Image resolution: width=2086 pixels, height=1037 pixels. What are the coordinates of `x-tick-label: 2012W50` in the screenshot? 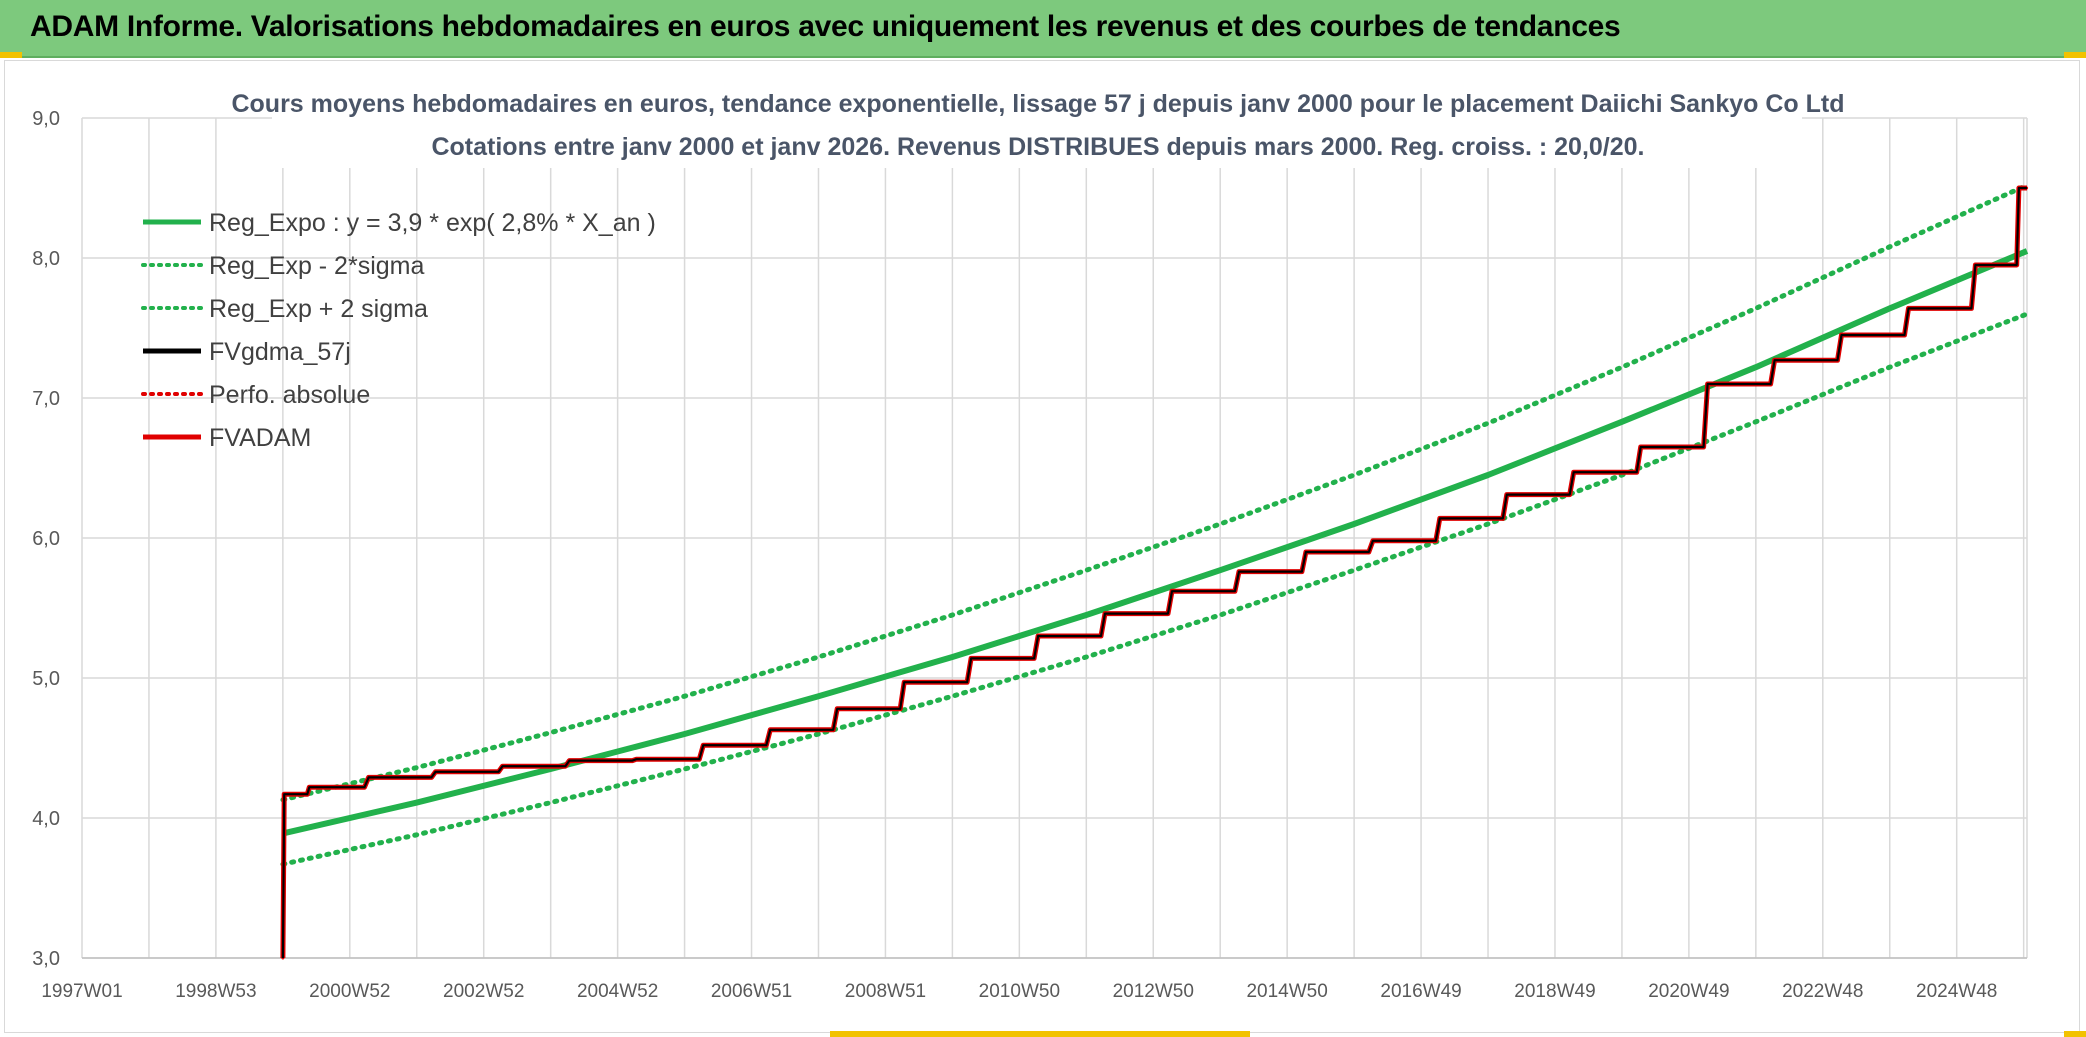 It's located at (1153, 991).